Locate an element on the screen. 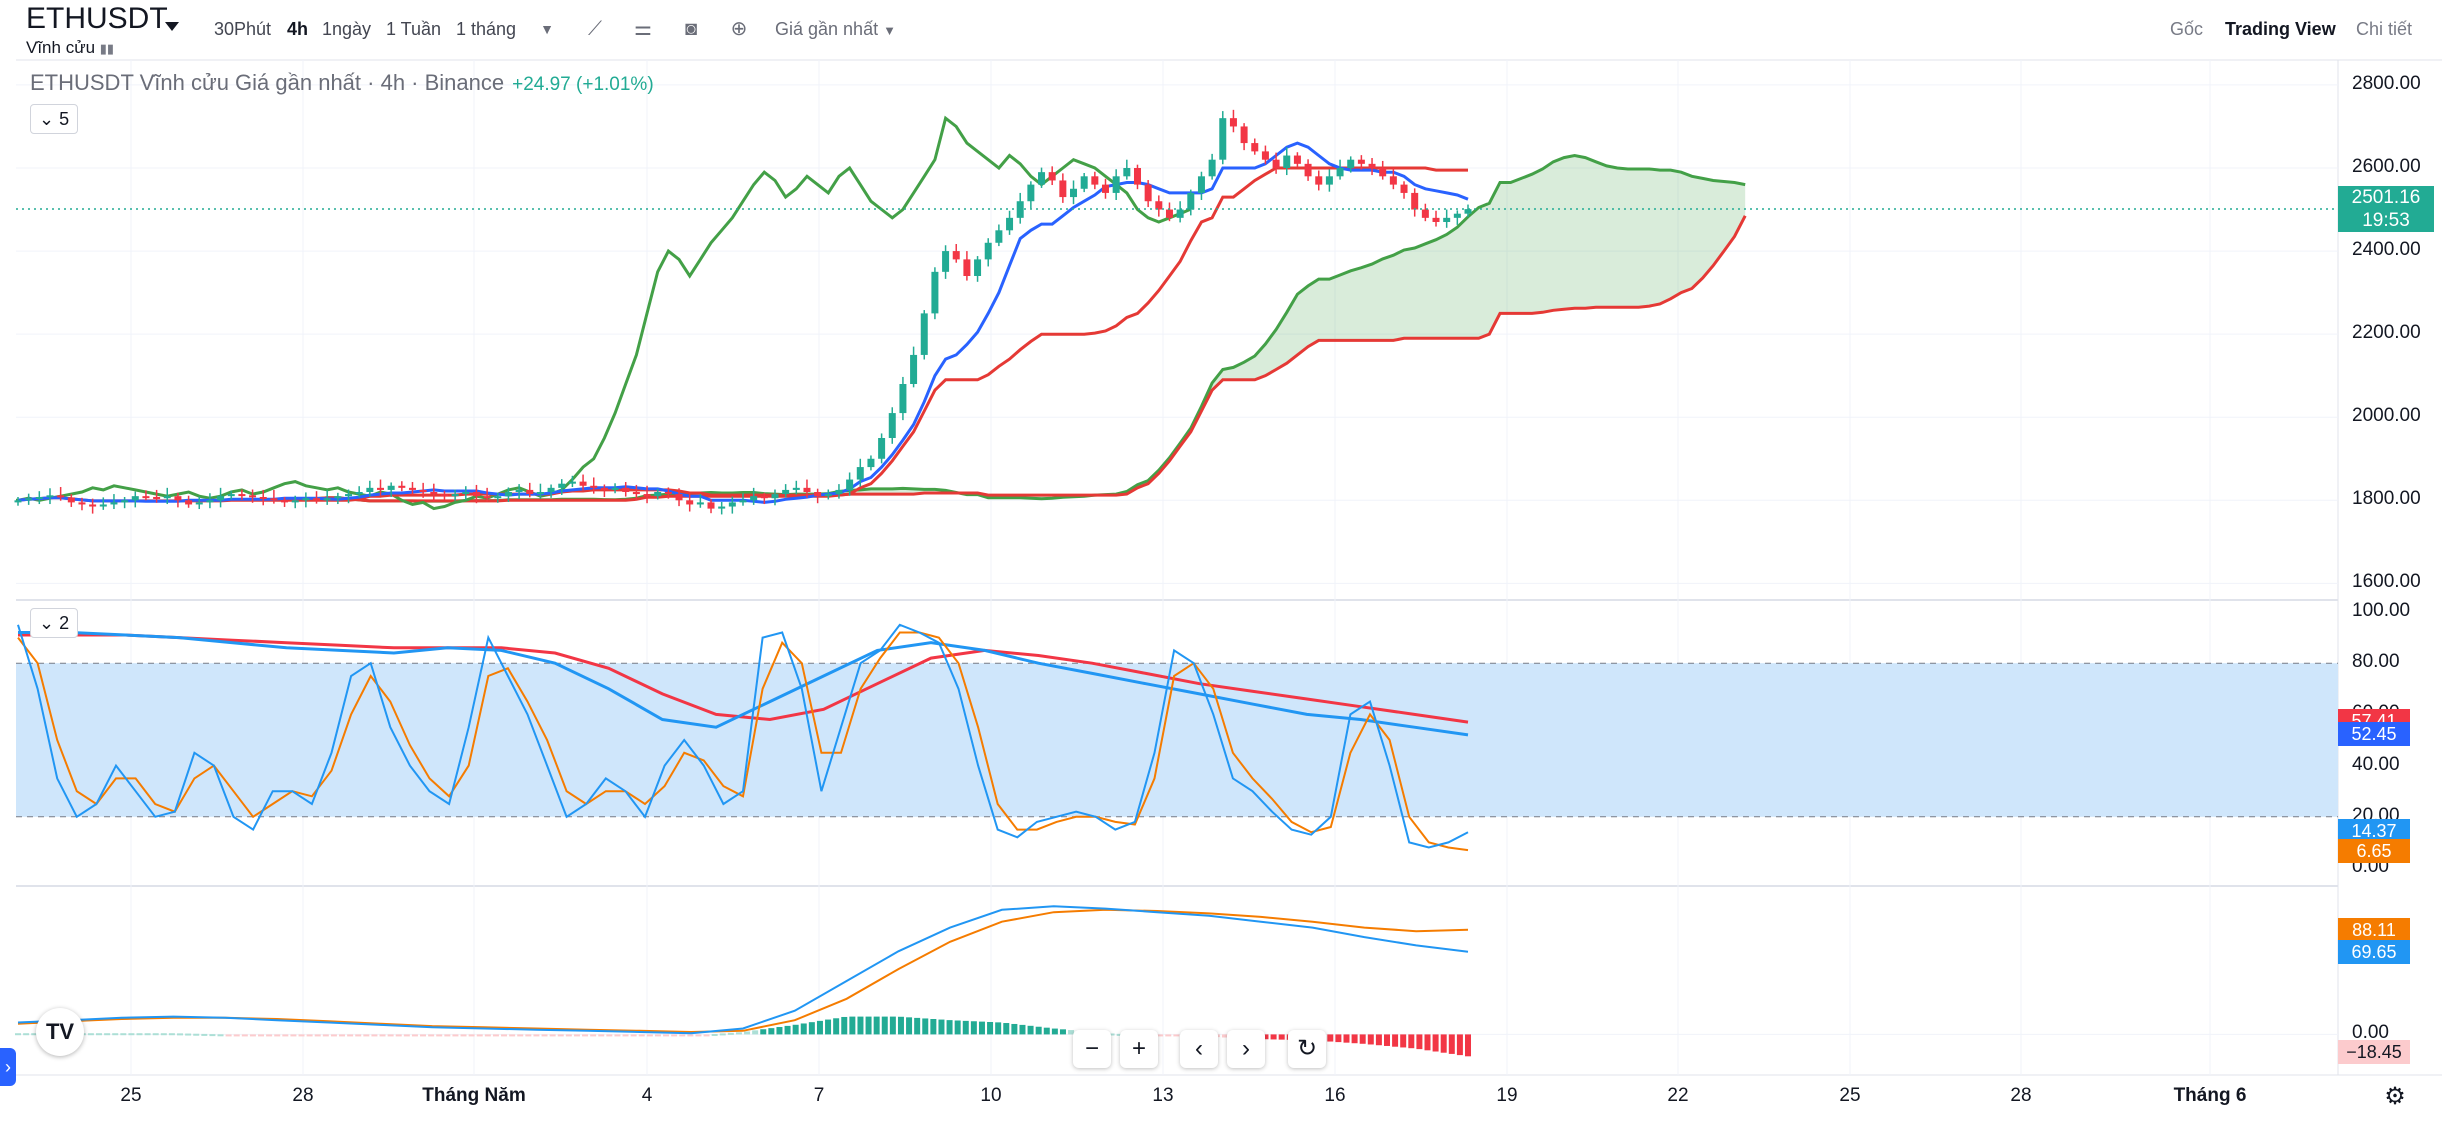 The width and height of the screenshot is (2442, 1126). link-tradingview: Trading View is located at coordinates (2280, 29).